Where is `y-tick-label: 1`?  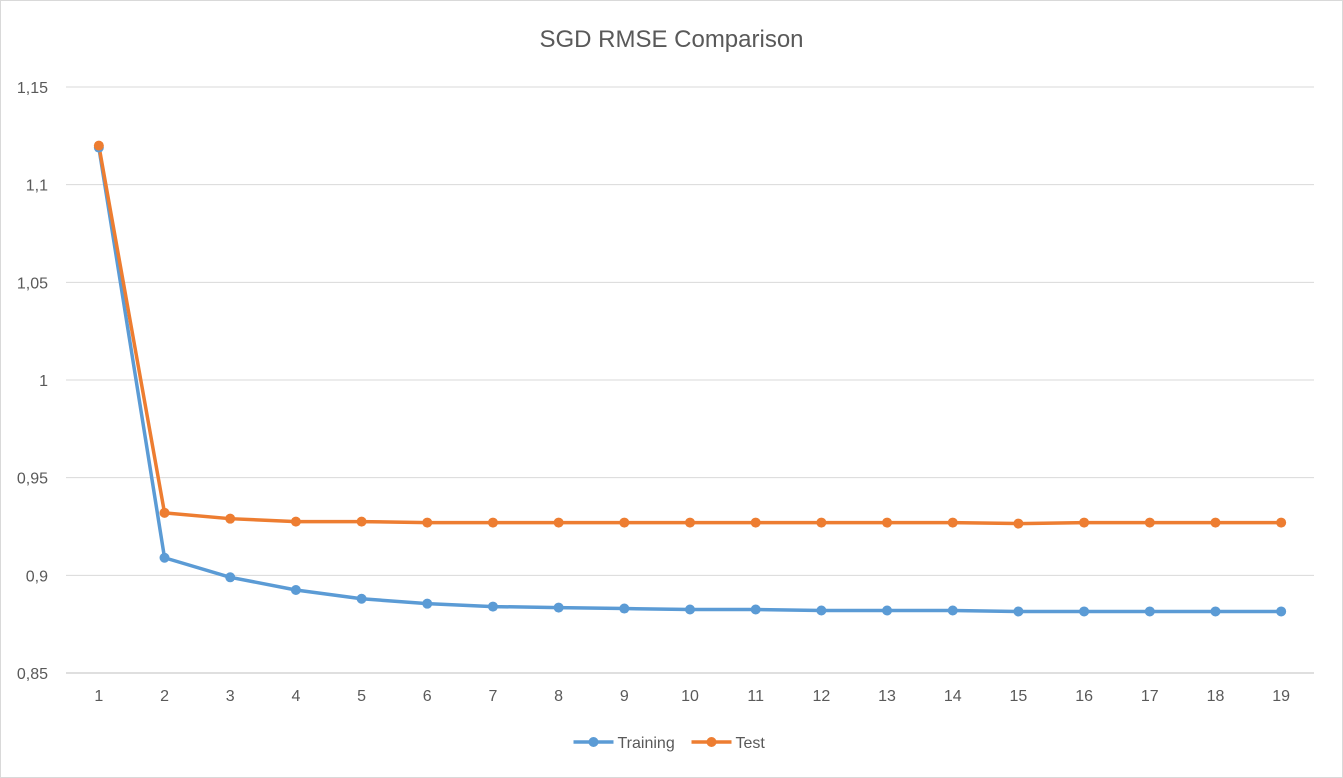 y-tick-label: 1 is located at coordinates (43, 381).